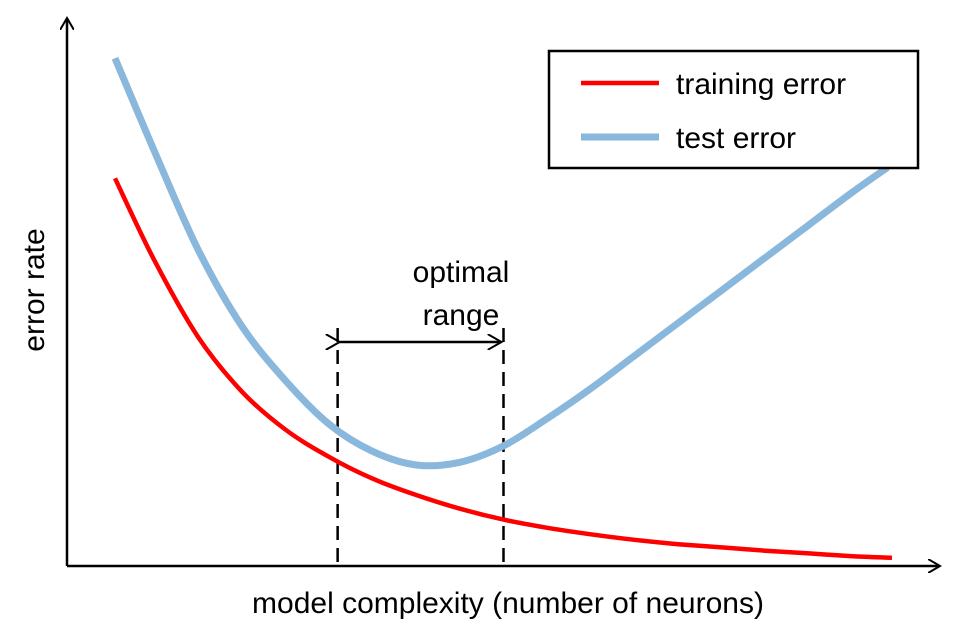  What do you see at coordinates (34, 289) in the screenshot?
I see `y-axis-label: error rate` at bounding box center [34, 289].